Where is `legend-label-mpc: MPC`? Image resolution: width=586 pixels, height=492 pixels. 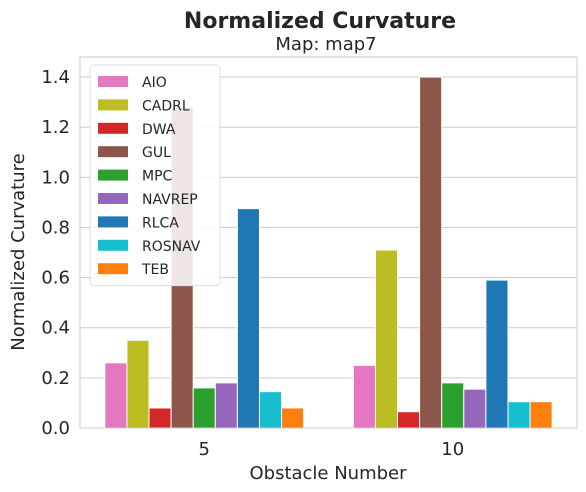 legend-label-mpc: MPC is located at coordinates (157, 177).